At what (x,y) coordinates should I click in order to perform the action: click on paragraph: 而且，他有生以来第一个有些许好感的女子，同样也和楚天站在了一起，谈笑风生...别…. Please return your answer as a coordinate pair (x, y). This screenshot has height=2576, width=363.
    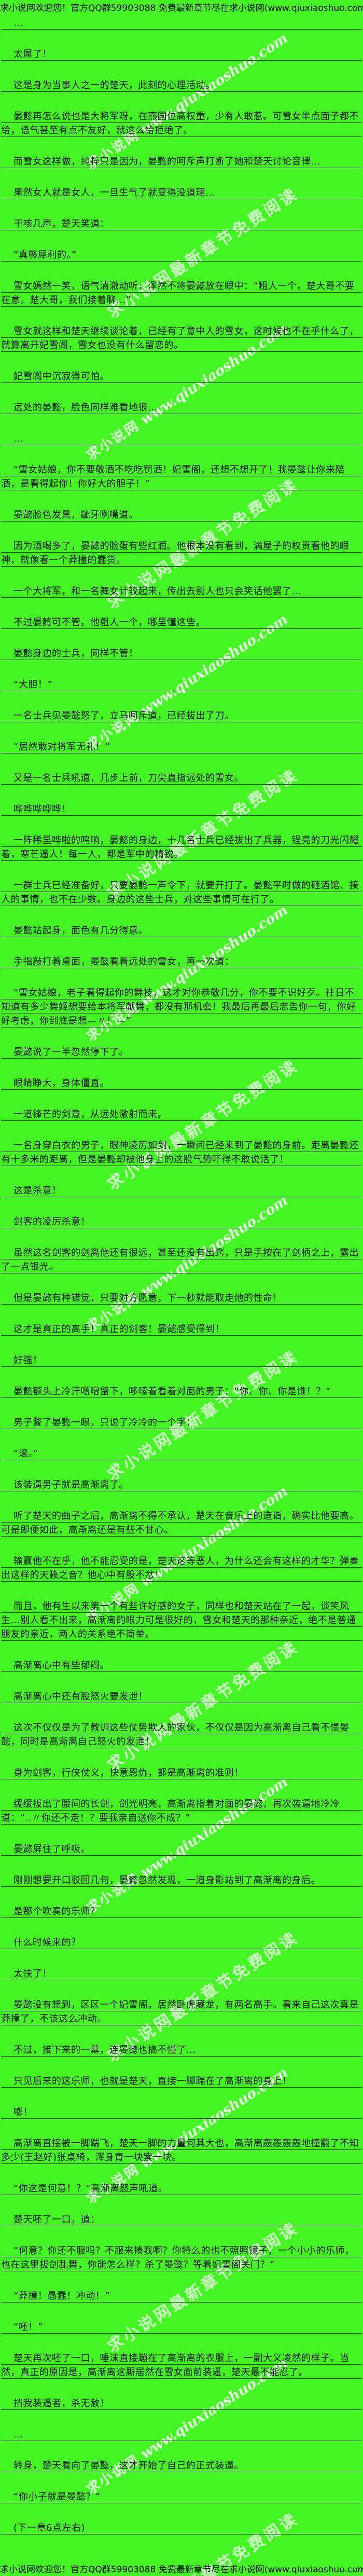
    Looking at the image, I should click on (181, 1620).